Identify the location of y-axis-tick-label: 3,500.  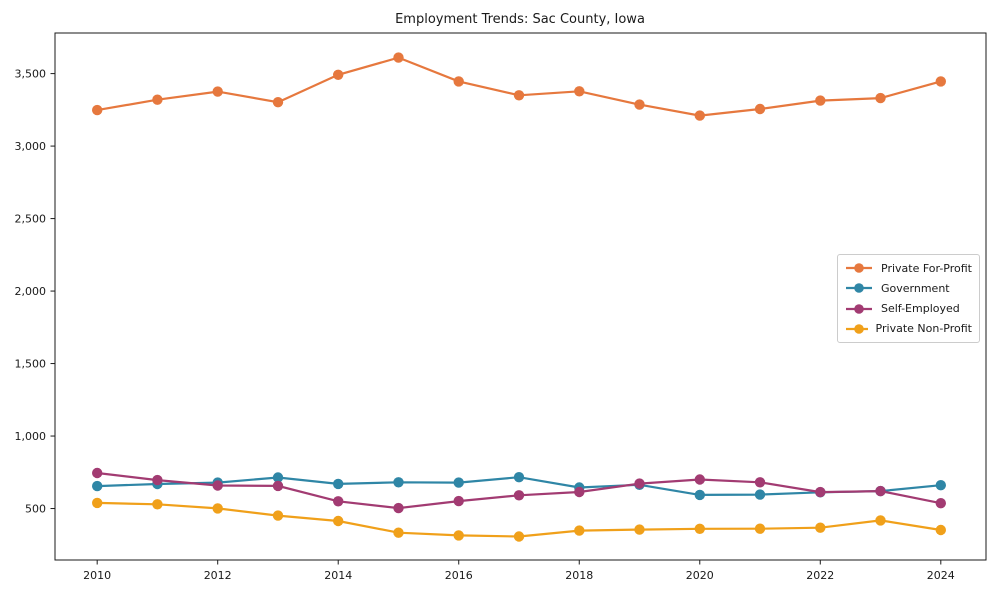
(31, 73).